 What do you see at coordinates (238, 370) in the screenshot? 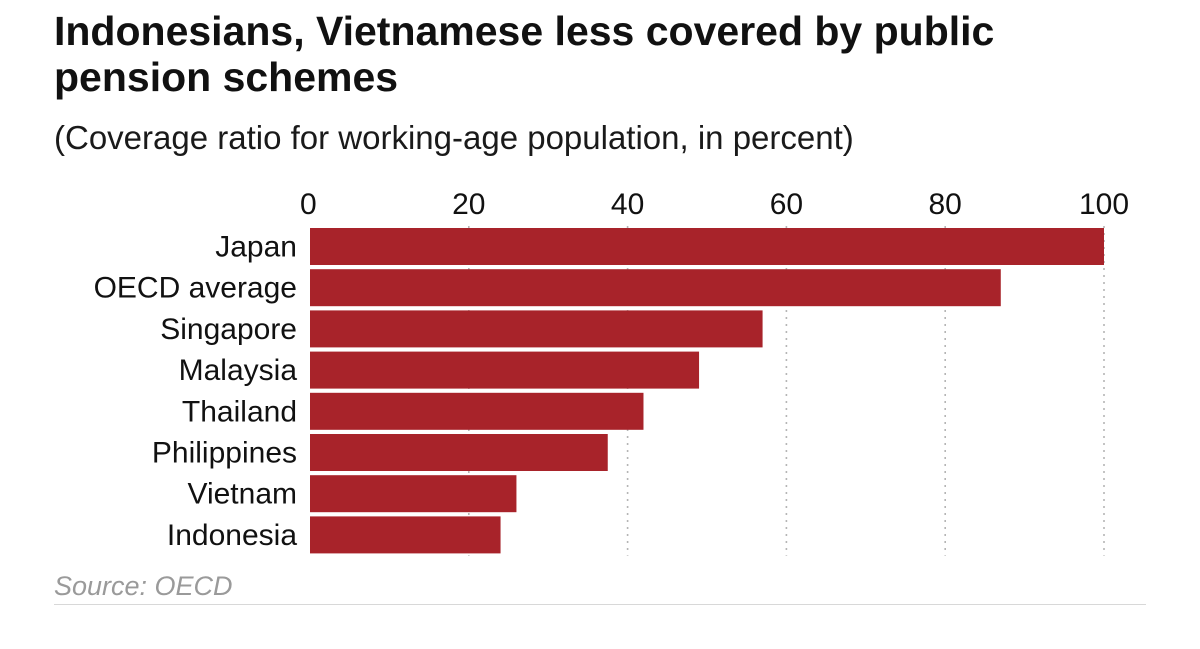
I see `category-label: Malaysia` at bounding box center [238, 370].